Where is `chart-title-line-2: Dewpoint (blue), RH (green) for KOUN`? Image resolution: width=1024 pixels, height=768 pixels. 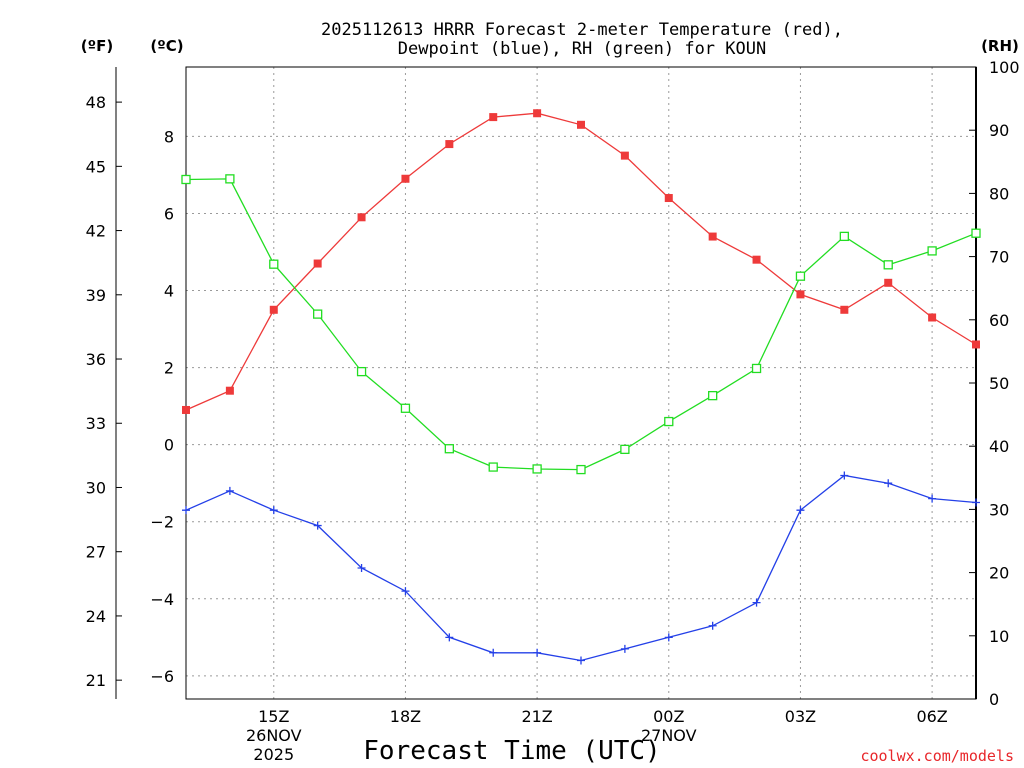
chart-title-line-2: Dewpoint (blue), RH (green) for KOUN is located at coordinates (582, 49).